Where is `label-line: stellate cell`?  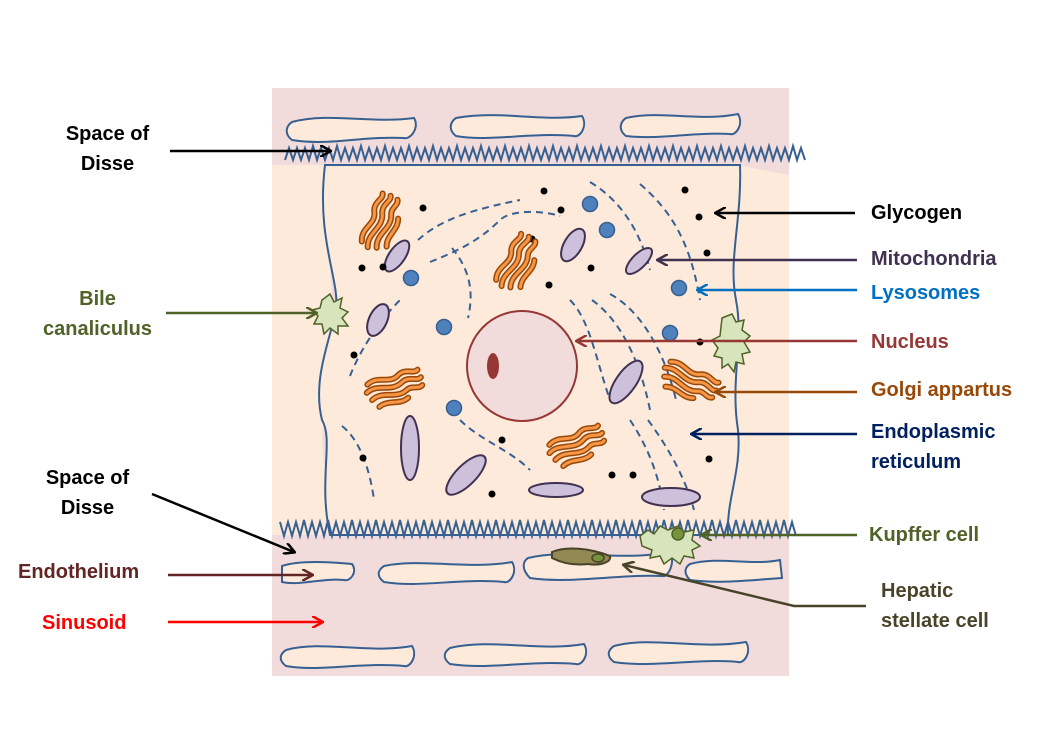 label-line: stellate cell is located at coordinates (935, 621).